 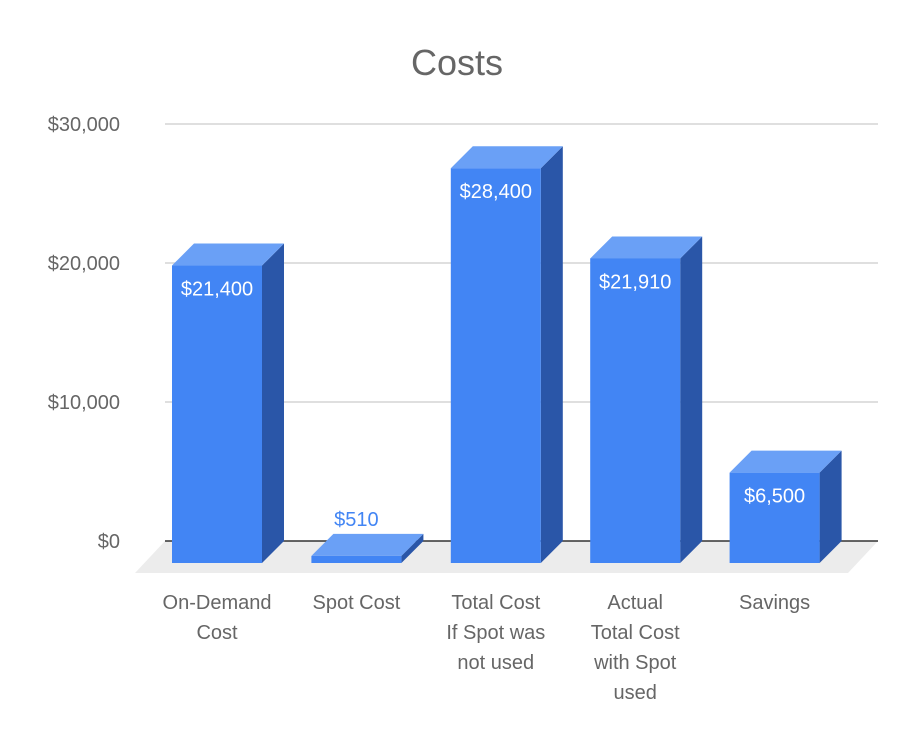 I want to click on x-tick-label: with Spot, so click(x=635, y=663).